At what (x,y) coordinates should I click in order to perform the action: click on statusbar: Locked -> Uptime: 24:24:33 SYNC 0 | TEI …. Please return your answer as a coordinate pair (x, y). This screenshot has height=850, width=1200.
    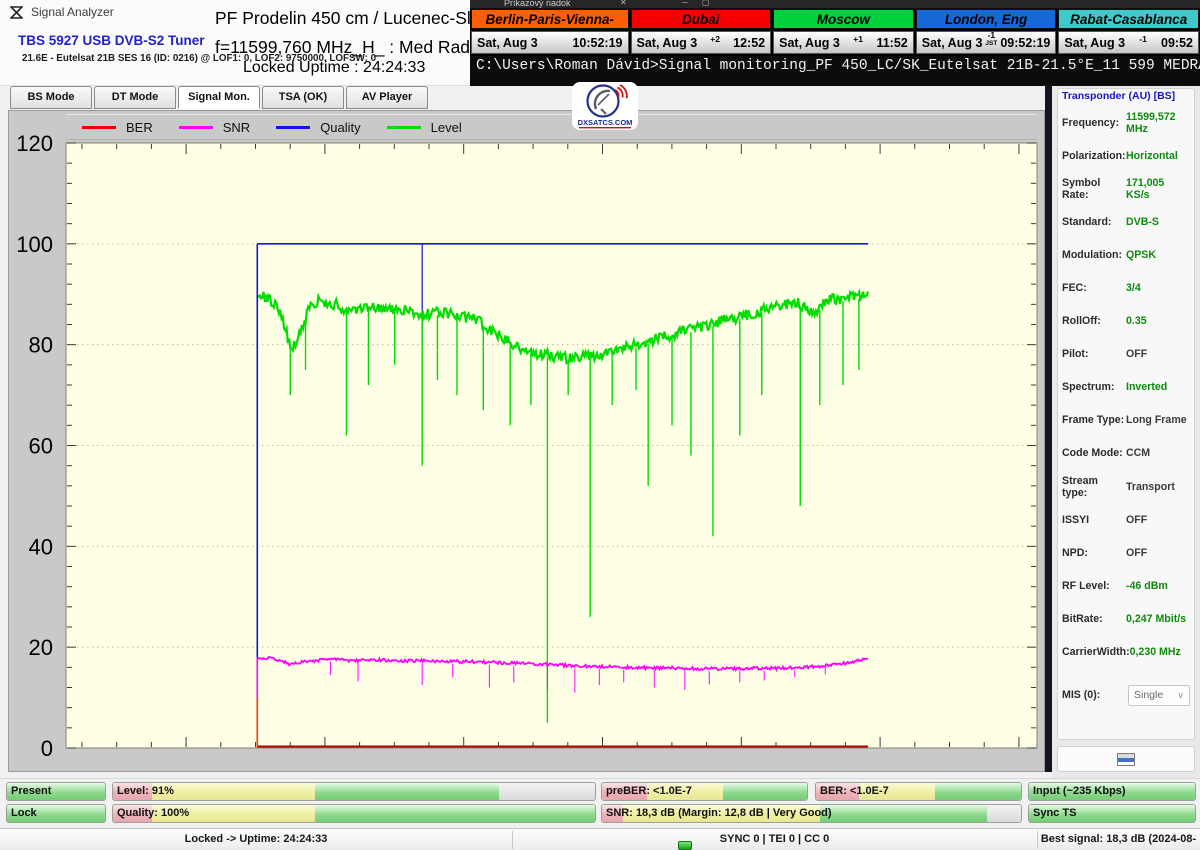
    Looking at the image, I should click on (600, 839).